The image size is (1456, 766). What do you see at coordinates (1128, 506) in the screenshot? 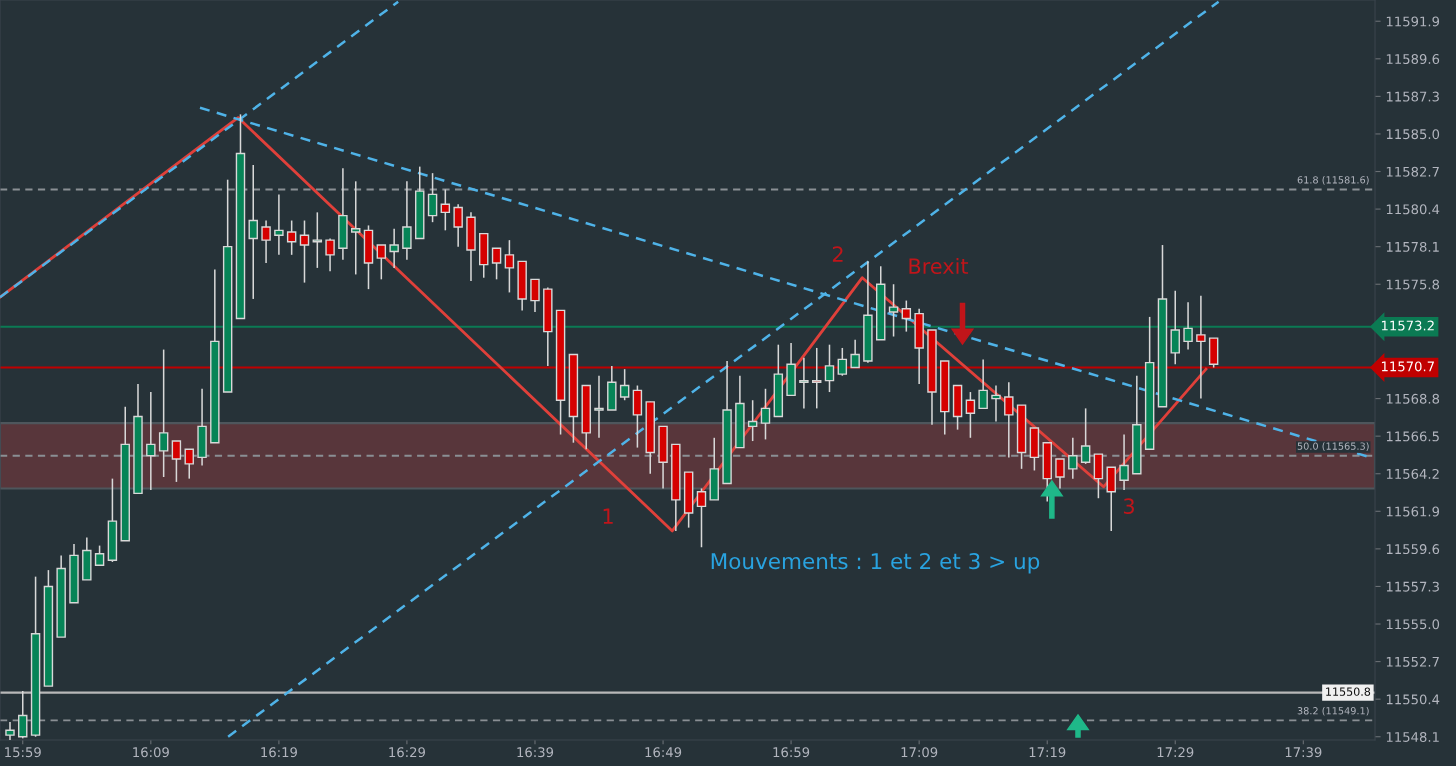
I see `annotation: 3` at bounding box center [1128, 506].